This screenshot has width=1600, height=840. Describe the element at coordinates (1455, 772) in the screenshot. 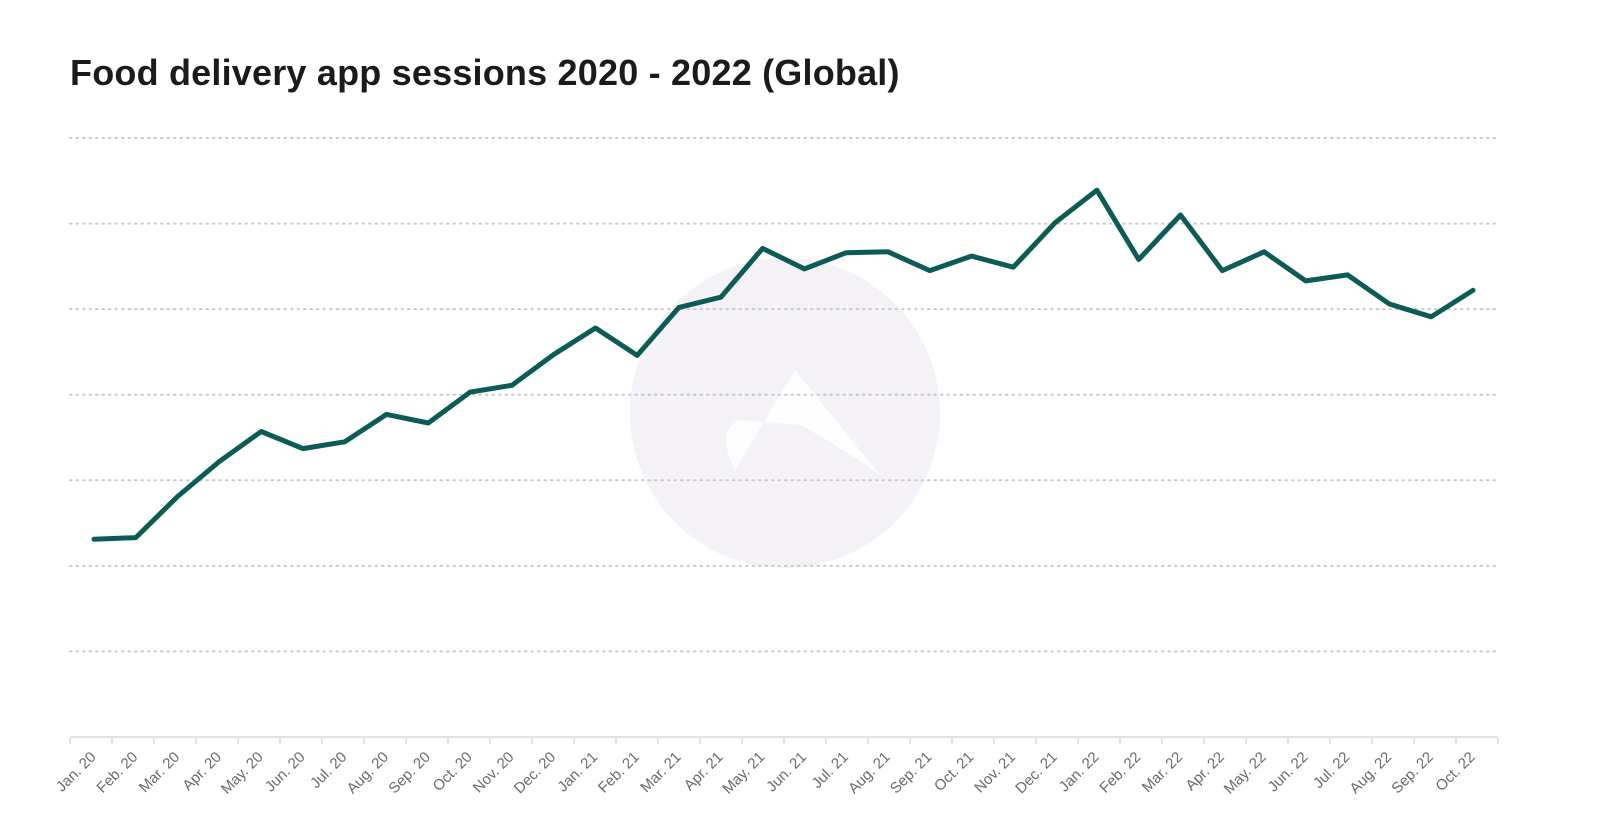

I see `x-tick-label: Oct. 22` at that location.